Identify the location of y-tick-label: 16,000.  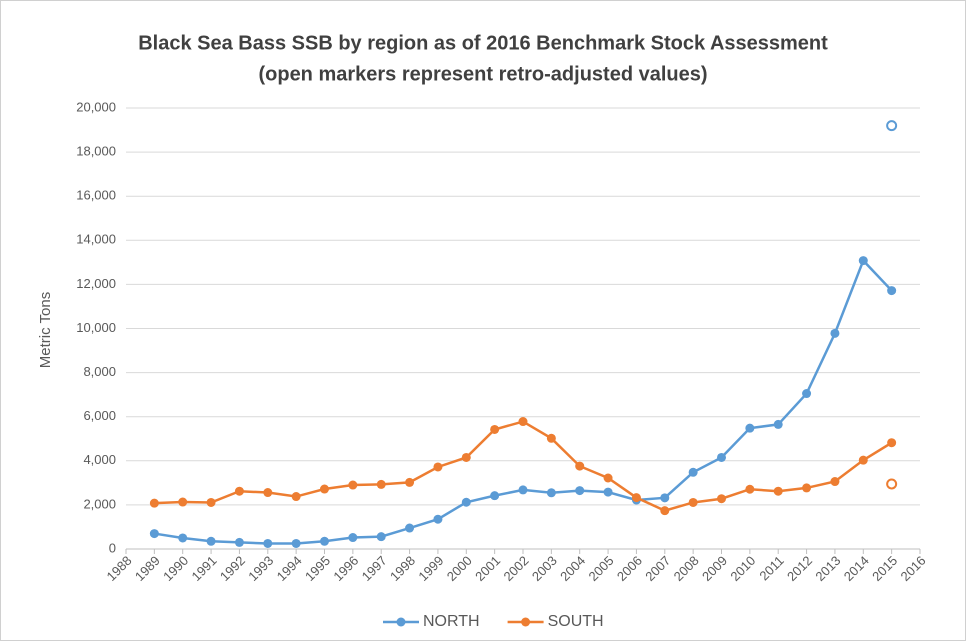
(96, 195).